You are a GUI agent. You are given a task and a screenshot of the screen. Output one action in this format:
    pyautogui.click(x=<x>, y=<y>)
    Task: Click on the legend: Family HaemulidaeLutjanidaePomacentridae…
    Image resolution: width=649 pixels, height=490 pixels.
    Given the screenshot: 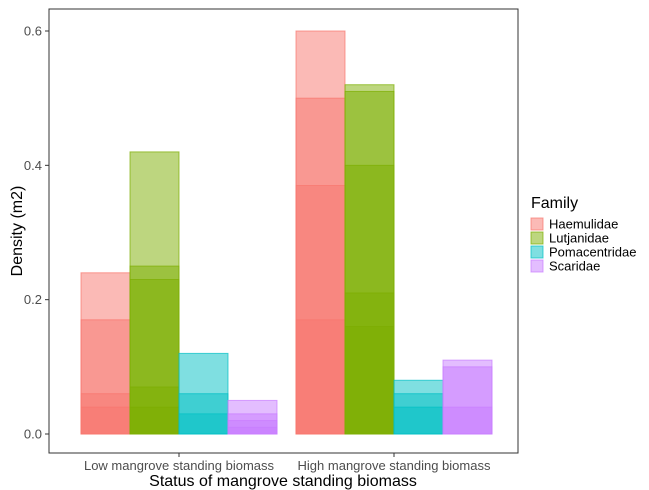 What is the action you would take?
    pyautogui.click(x=583, y=234)
    